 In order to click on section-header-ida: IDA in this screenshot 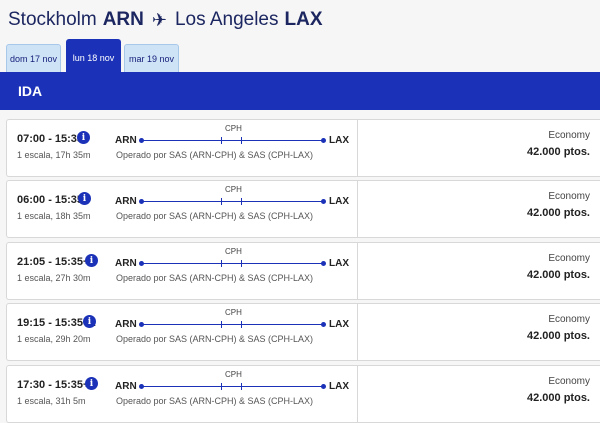, I will do `click(300, 91)`.